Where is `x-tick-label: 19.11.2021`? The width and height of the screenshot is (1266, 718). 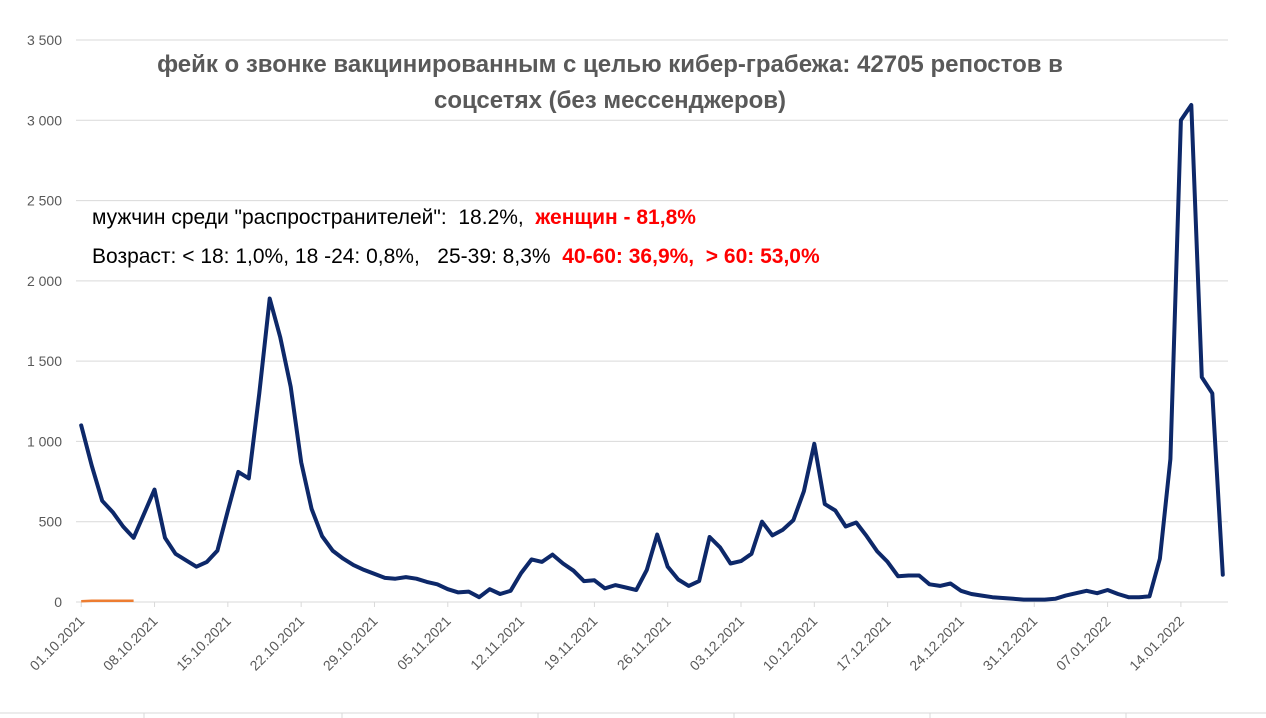 x-tick-label: 19.11.2021 is located at coordinates (570, 643).